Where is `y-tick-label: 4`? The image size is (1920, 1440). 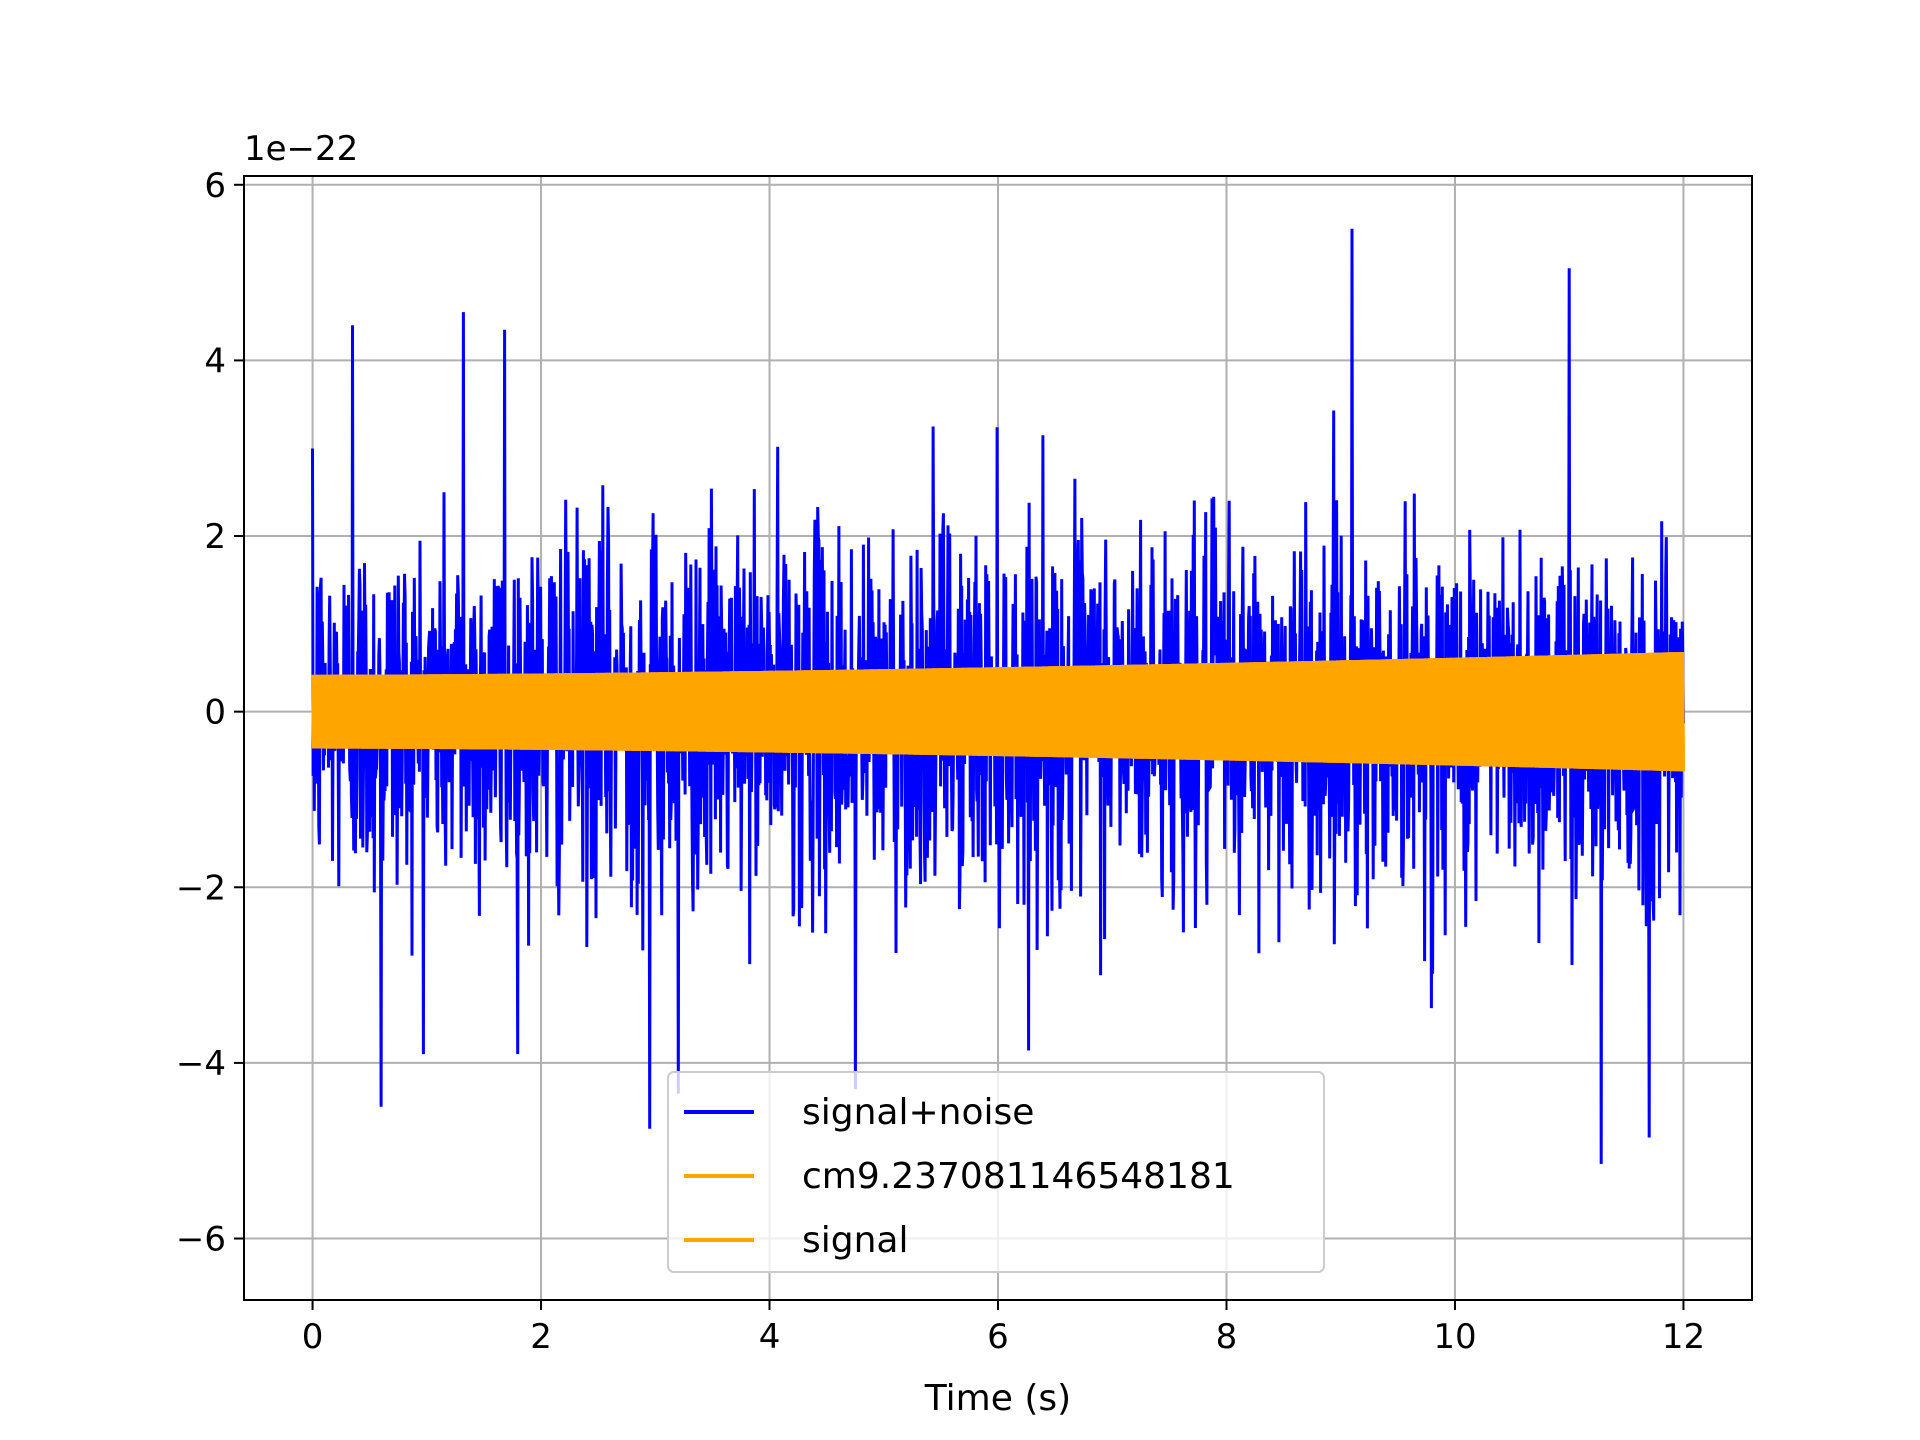 y-tick-label: 4 is located at coordinates (215, 361).